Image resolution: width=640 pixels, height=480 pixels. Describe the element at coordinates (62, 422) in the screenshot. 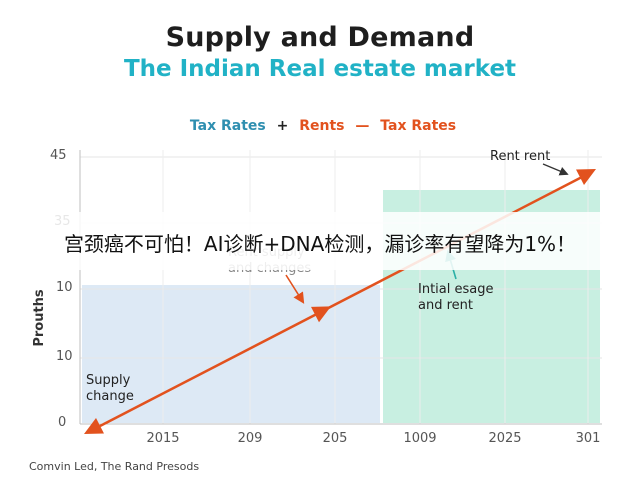

I see `y-tick-label: 0` at that location.